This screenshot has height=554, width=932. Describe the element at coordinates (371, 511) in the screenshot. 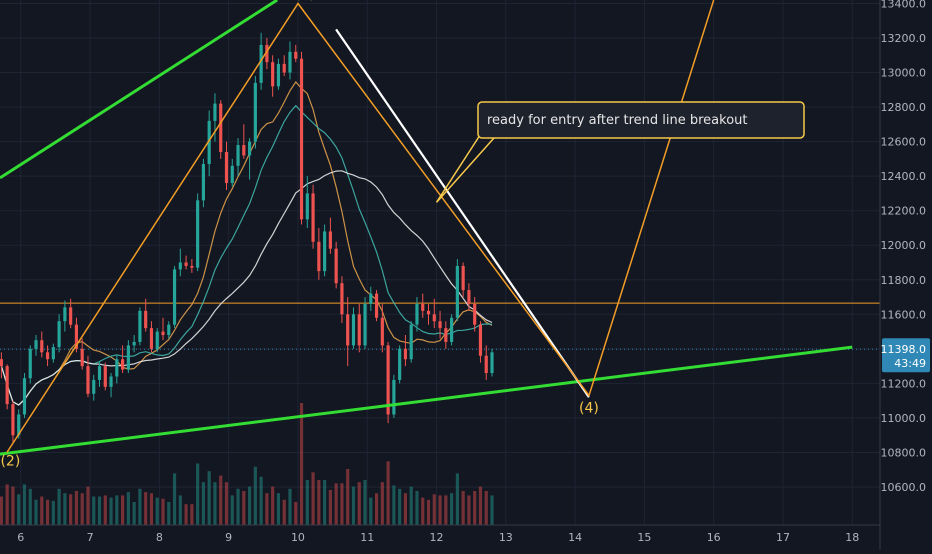

I see `volume-bar` at that location.